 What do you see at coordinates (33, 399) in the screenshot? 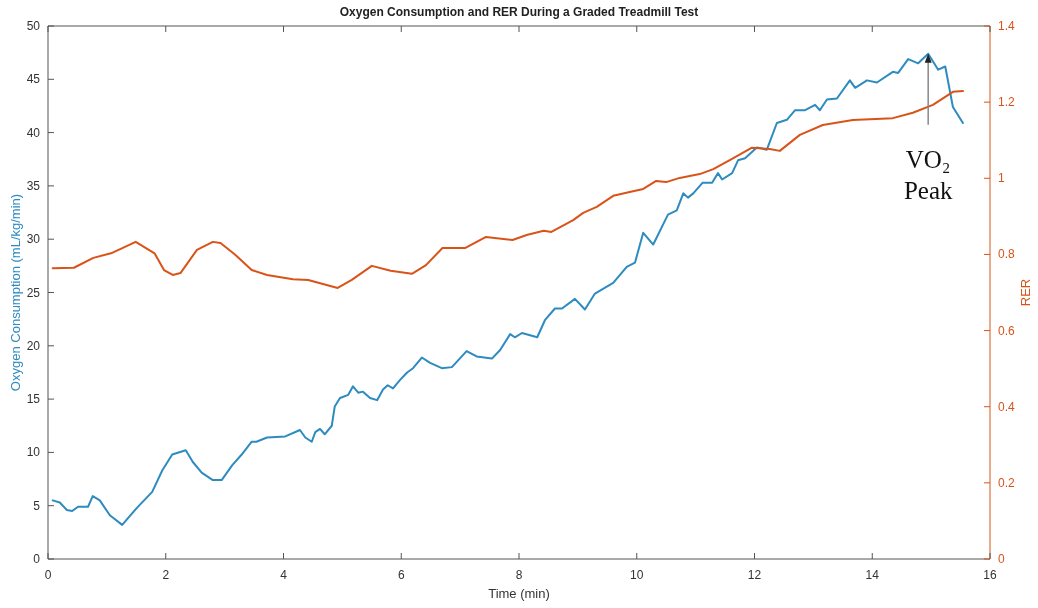
I see `y-tick-label: 15` at bounding box center [33, 399].